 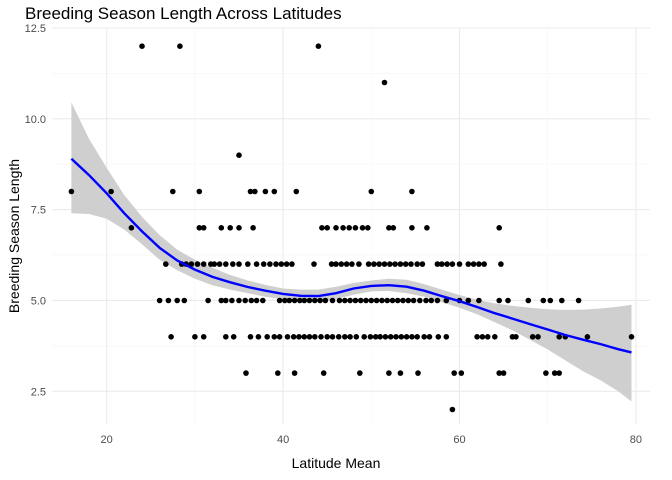 I want to click on y-tick-label: 7.5, so click(x=38, y=211).